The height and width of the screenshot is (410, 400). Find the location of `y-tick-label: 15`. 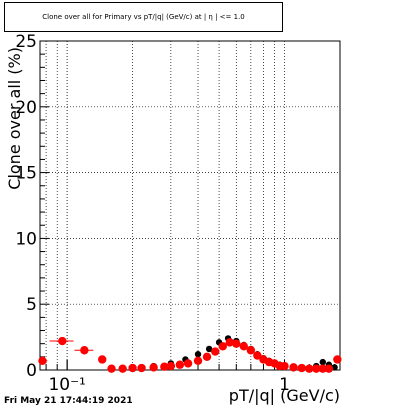

y-tick-label: 15 is located at coordinates (26, 174).